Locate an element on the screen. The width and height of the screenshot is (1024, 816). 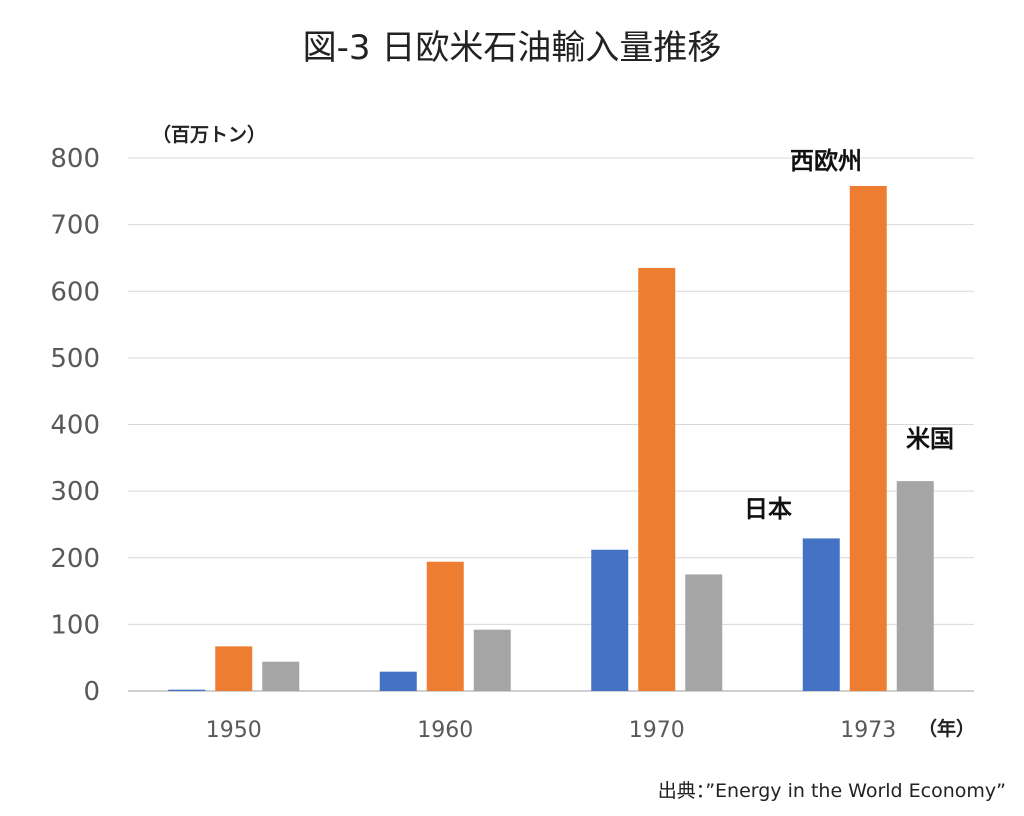
bar-日本-1960 is located at coordinates (398, 681).